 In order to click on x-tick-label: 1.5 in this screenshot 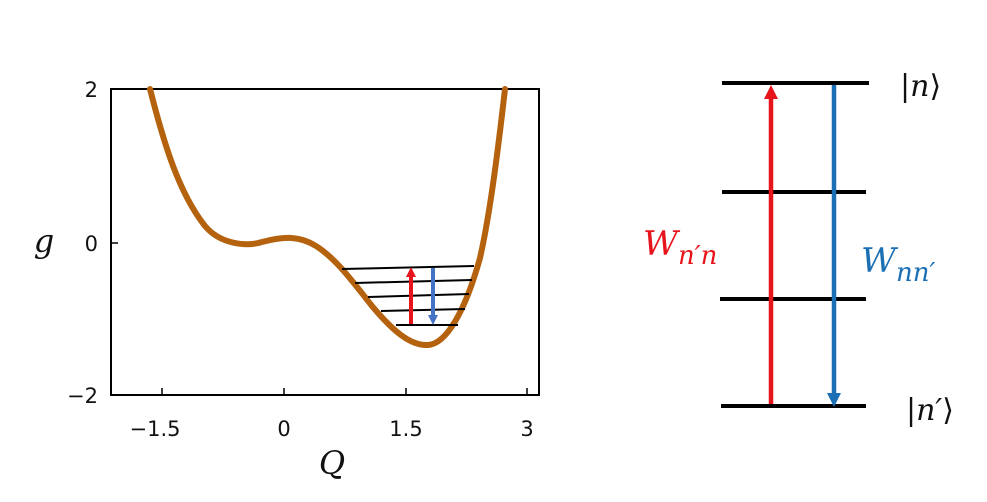, I will do `click(405, 429)`.